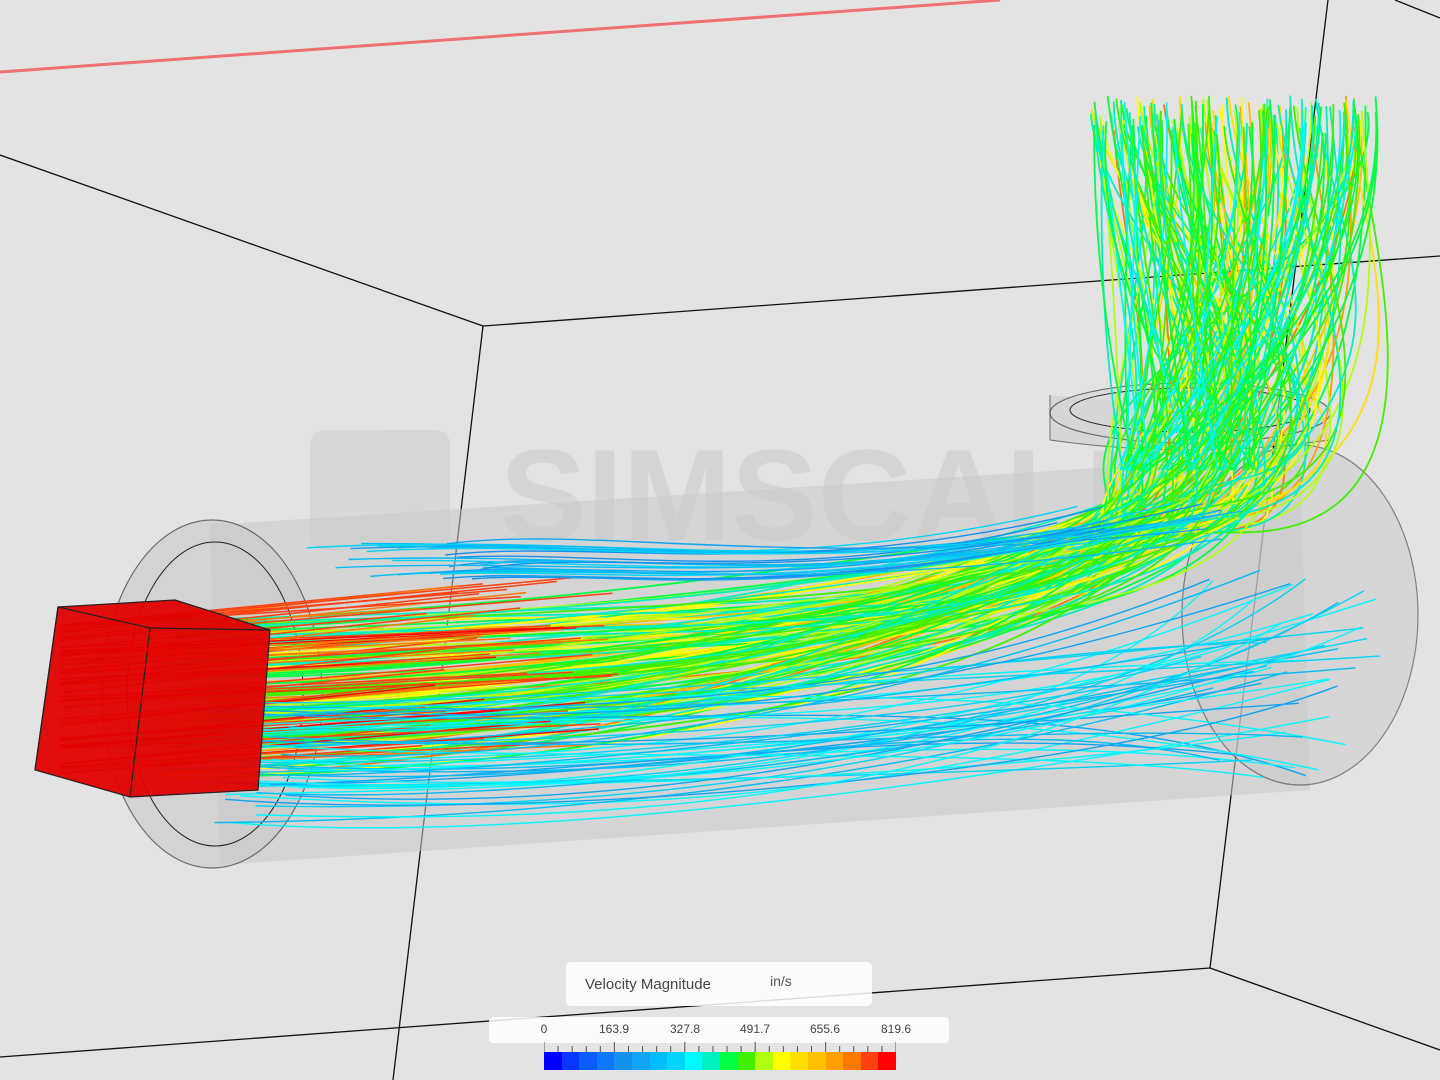  What do you see at coordinates (152, 698) in the screenshot?
I see `inlet-box` at bounding box center [152, 698].